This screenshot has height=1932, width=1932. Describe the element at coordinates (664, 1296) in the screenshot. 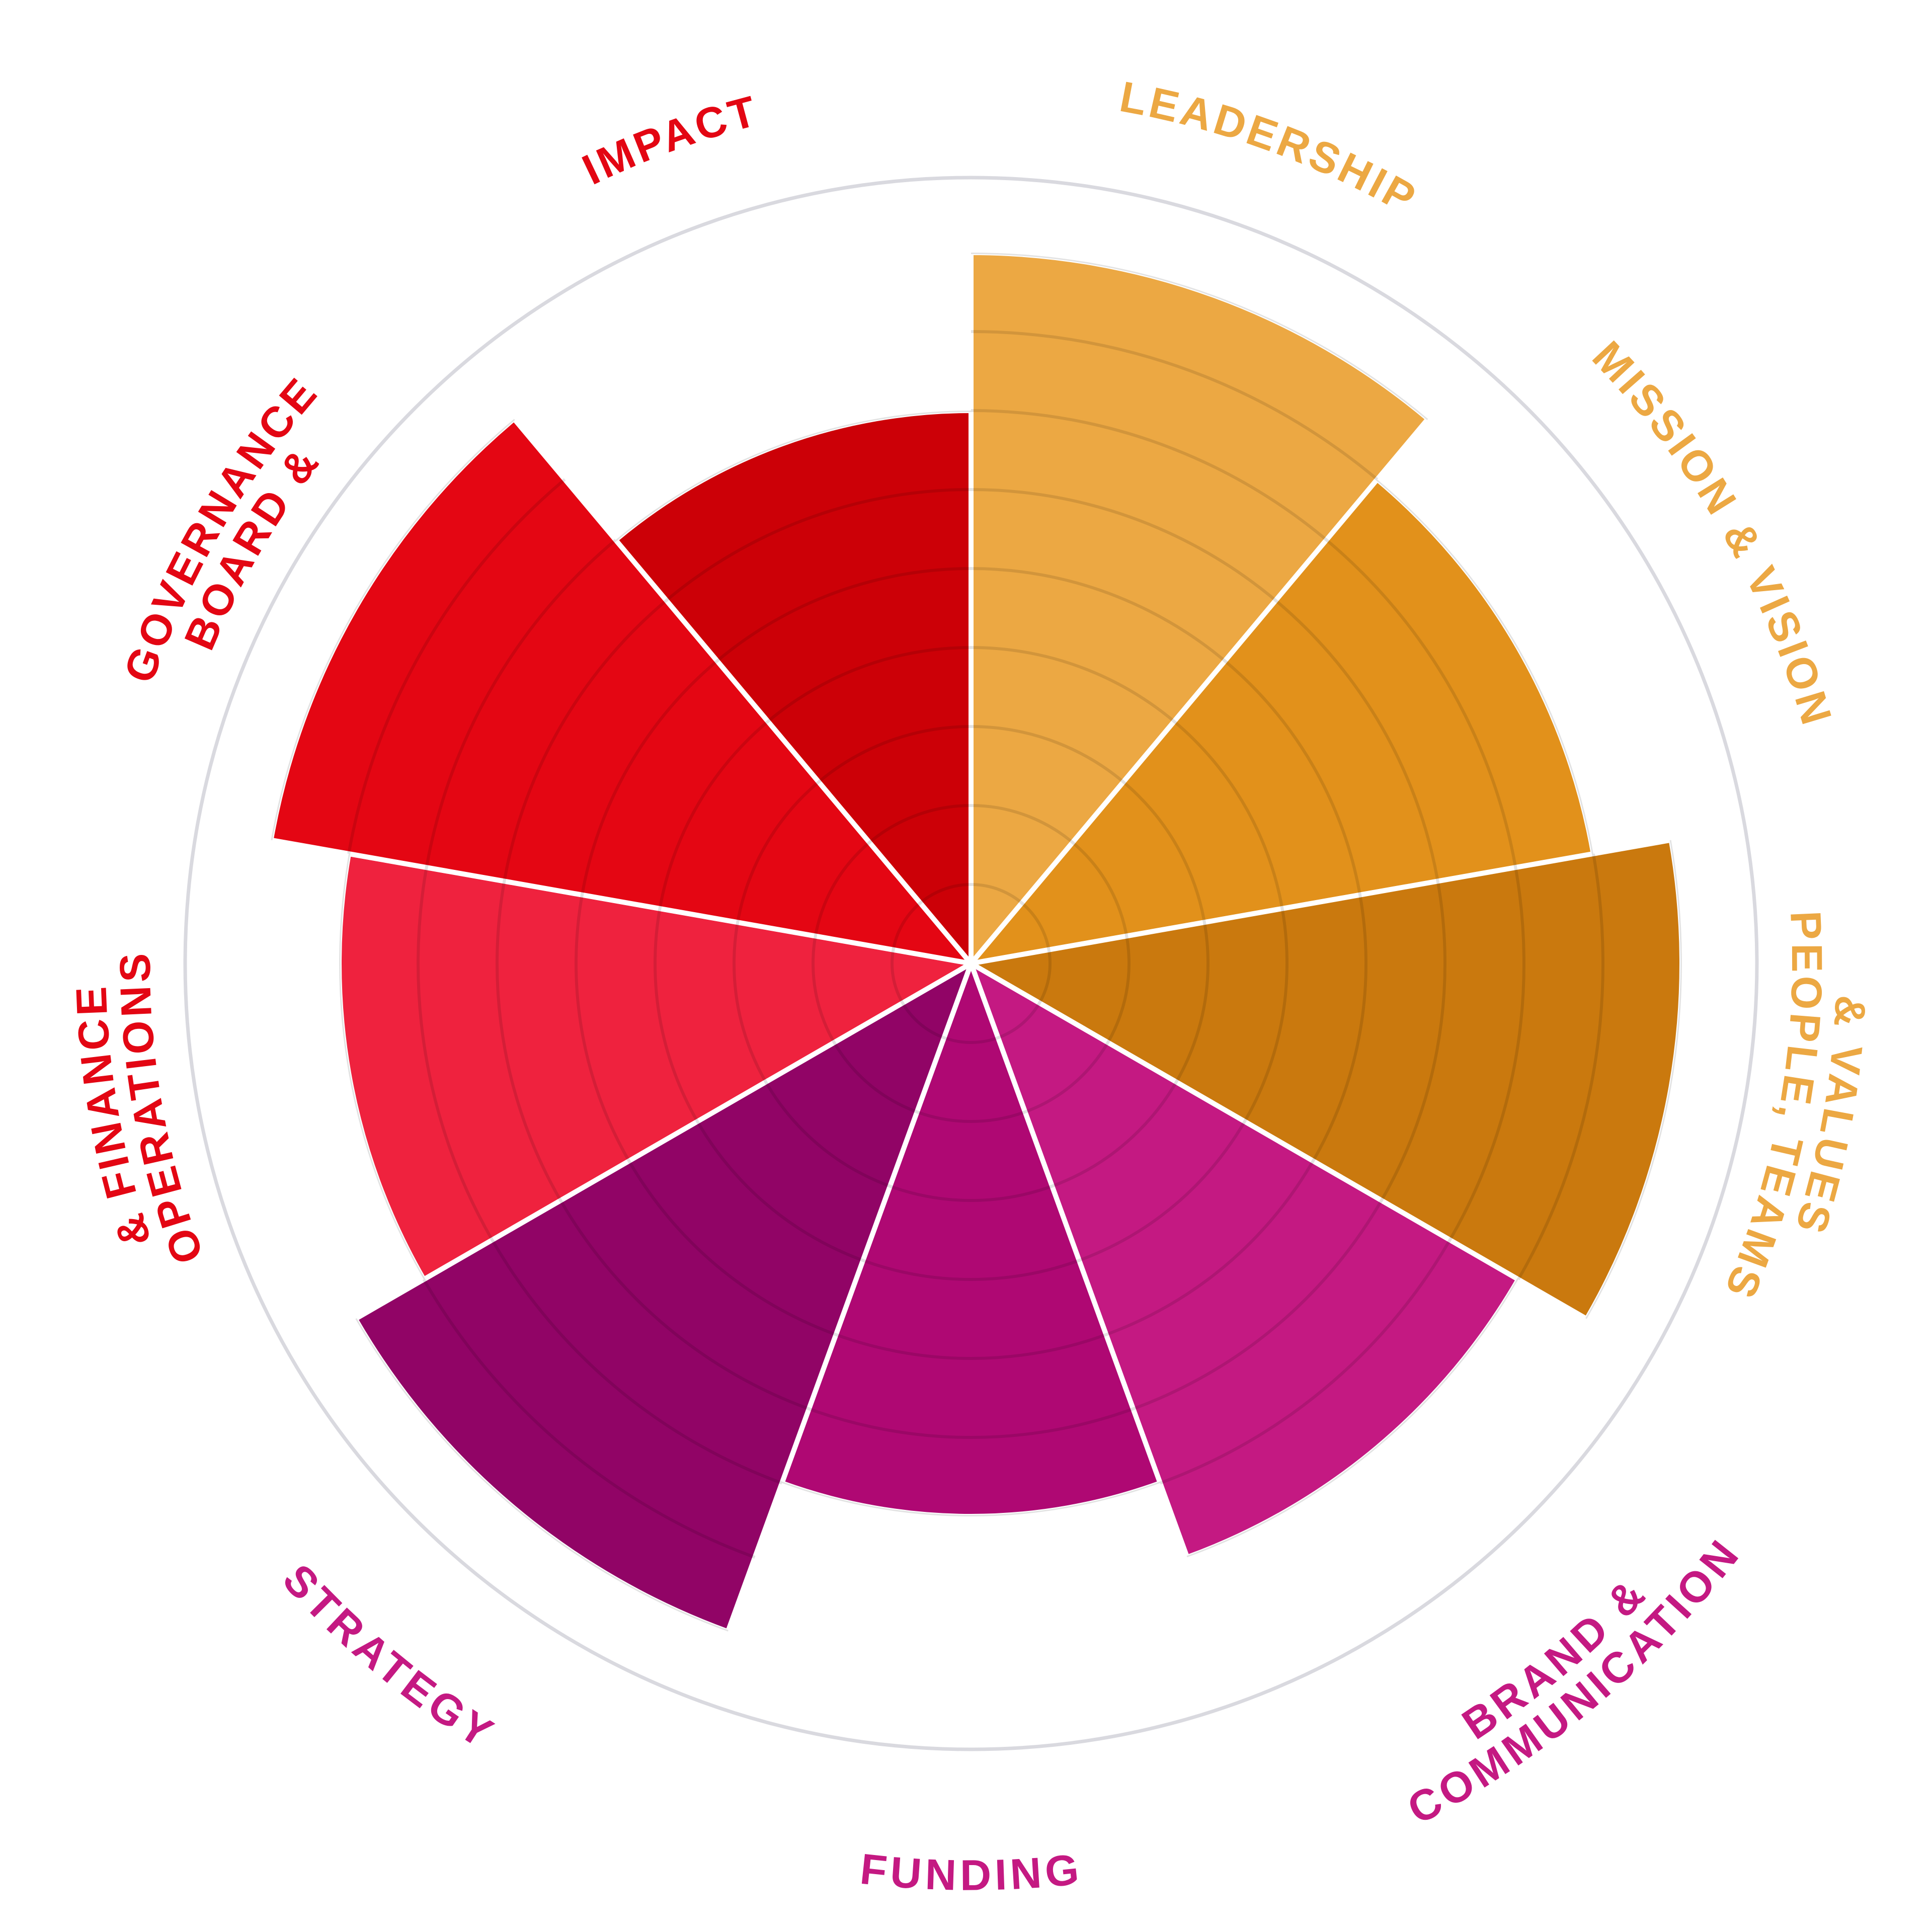

I see `wedge-strategy` at that location.